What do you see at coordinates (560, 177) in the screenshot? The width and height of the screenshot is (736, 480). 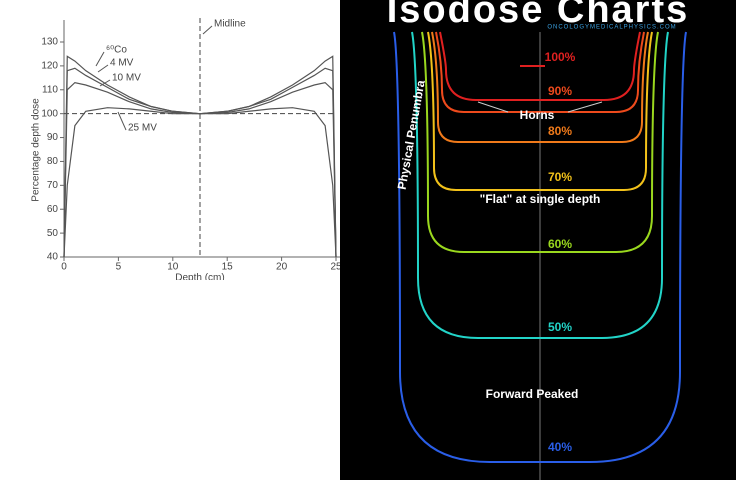 I see `isodose-label: 70%` at bounding box center [560, 177].